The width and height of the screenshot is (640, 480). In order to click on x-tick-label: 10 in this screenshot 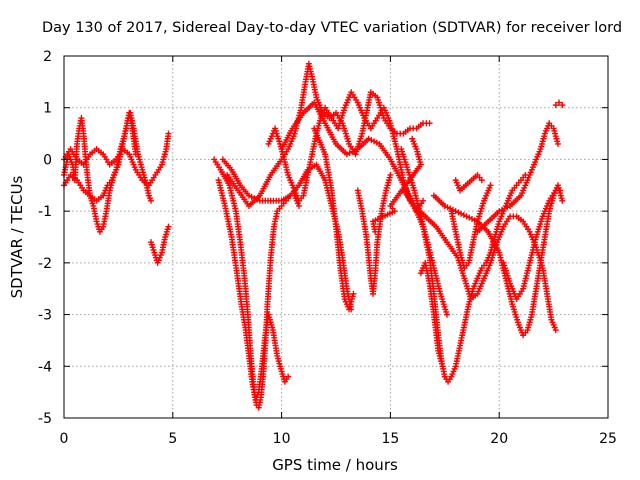, I will do `click(282, 439)`.